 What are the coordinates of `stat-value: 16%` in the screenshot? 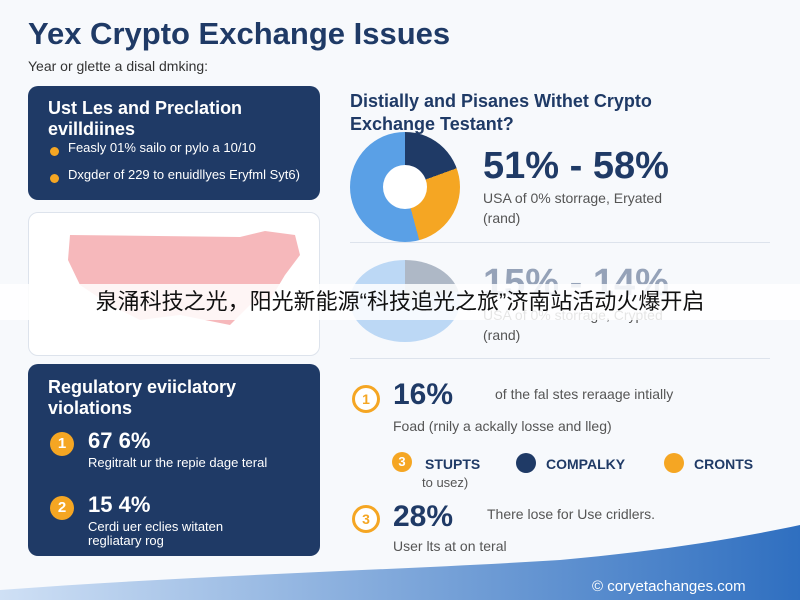 It's located at (423, 394).